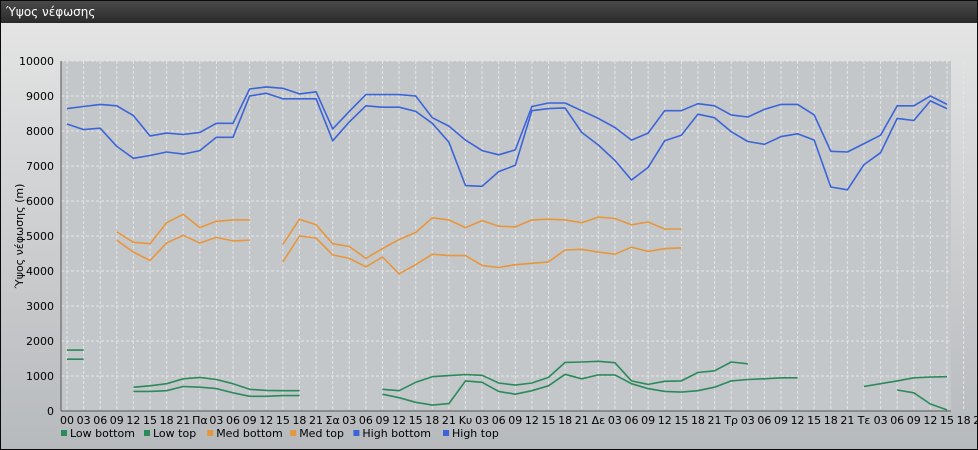 The image size is (978, 450). What do you see at coordinates (40, 131) in the screenshot?
I see `y-tick-label: 8000` at bounding box center [40, 131].